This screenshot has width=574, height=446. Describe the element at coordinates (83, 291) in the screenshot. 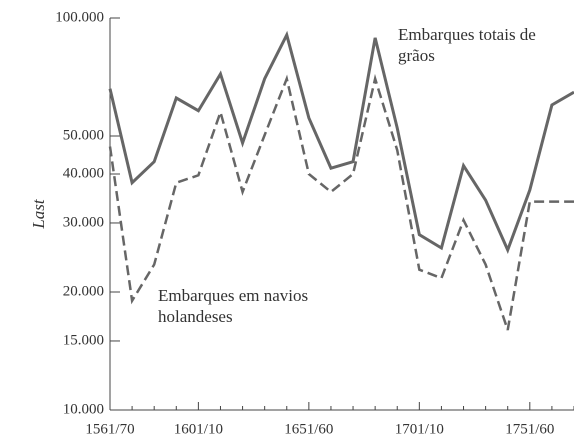

I see `y-tick-label: 20.000` at that location.